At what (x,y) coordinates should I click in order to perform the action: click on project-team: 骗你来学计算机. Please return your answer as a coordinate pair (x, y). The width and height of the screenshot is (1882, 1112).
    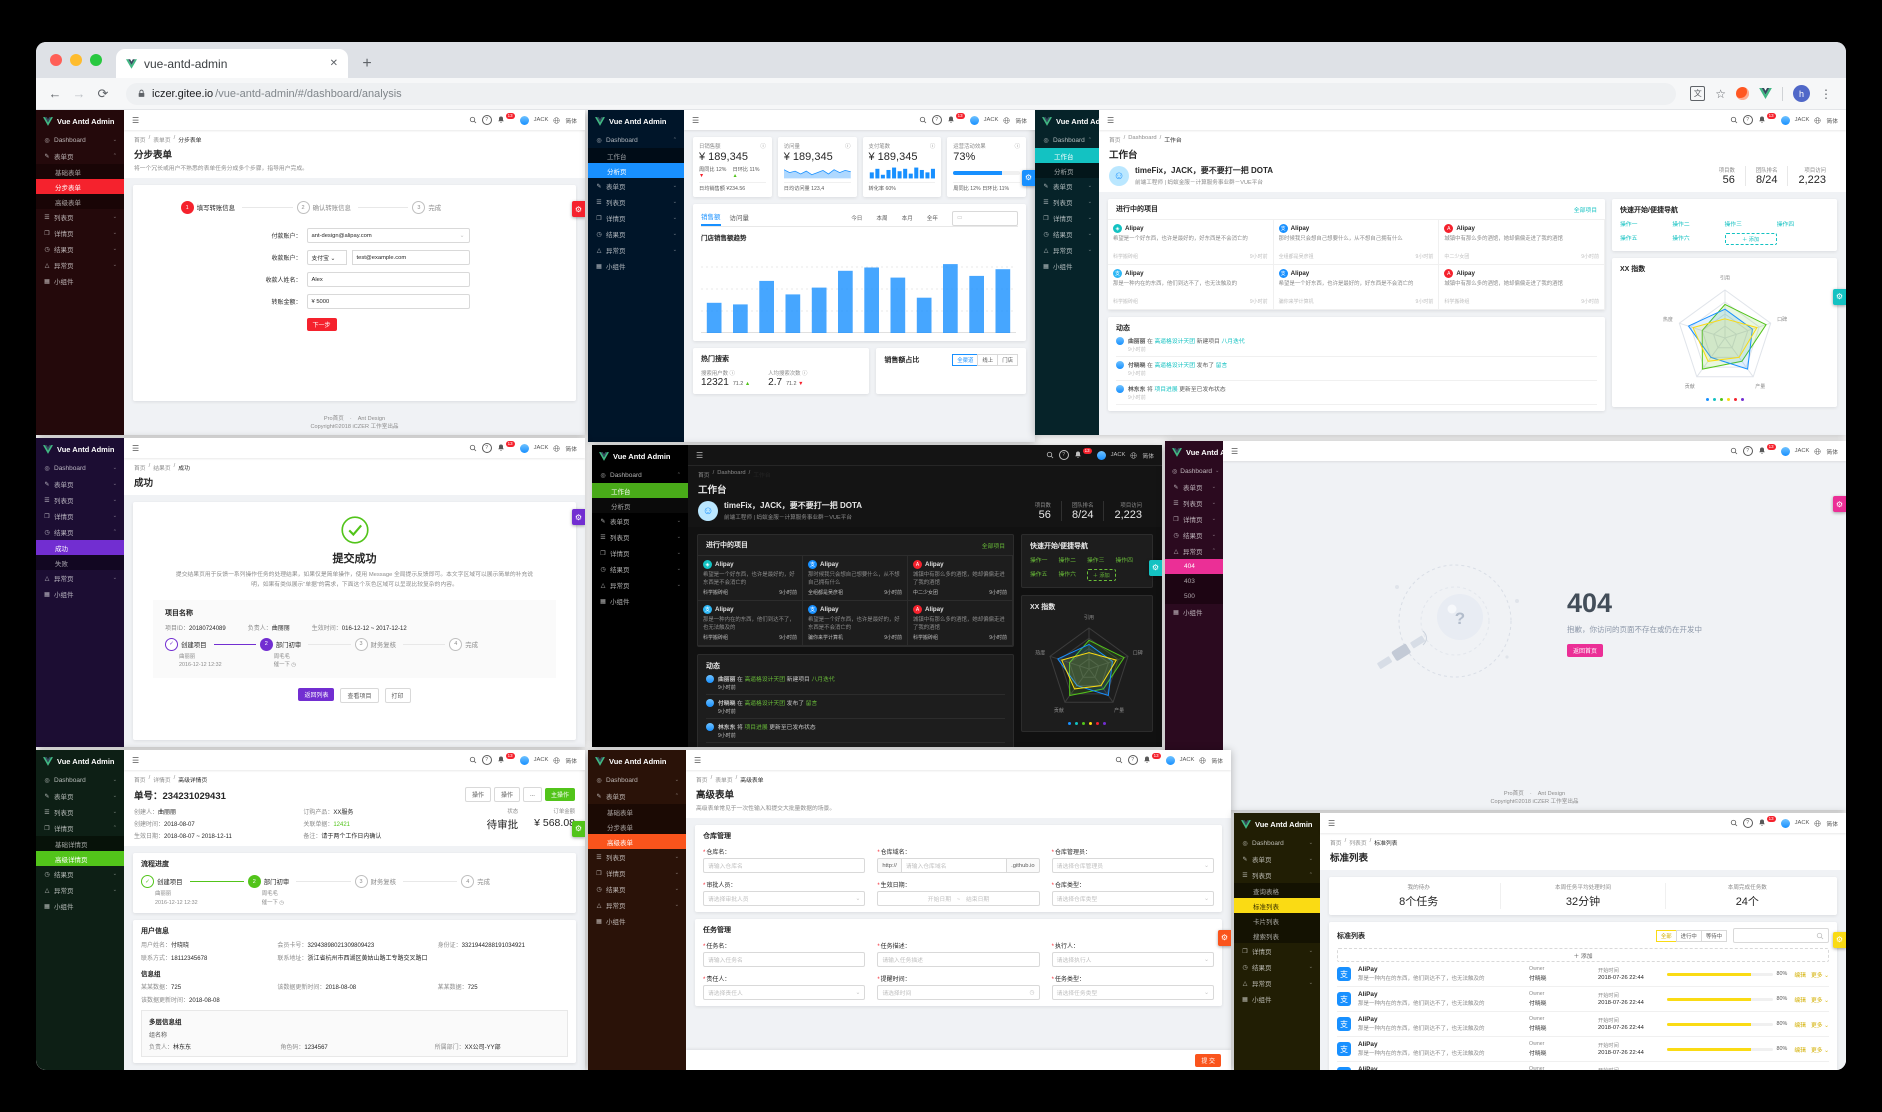
    Looking at the image, I should click on (1296, 302).